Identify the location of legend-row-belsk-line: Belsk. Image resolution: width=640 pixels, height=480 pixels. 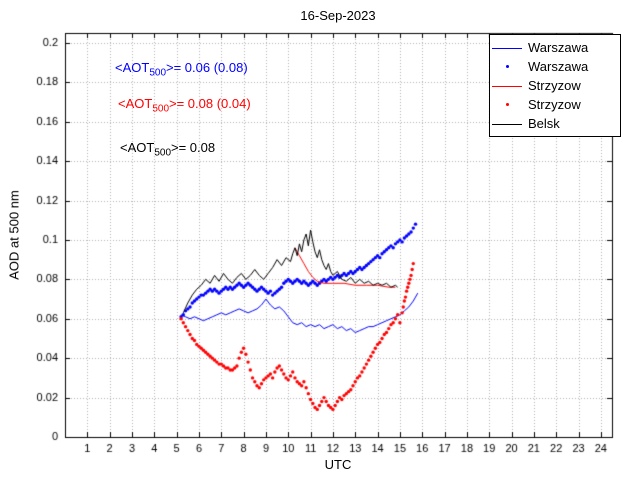
(555, 123).